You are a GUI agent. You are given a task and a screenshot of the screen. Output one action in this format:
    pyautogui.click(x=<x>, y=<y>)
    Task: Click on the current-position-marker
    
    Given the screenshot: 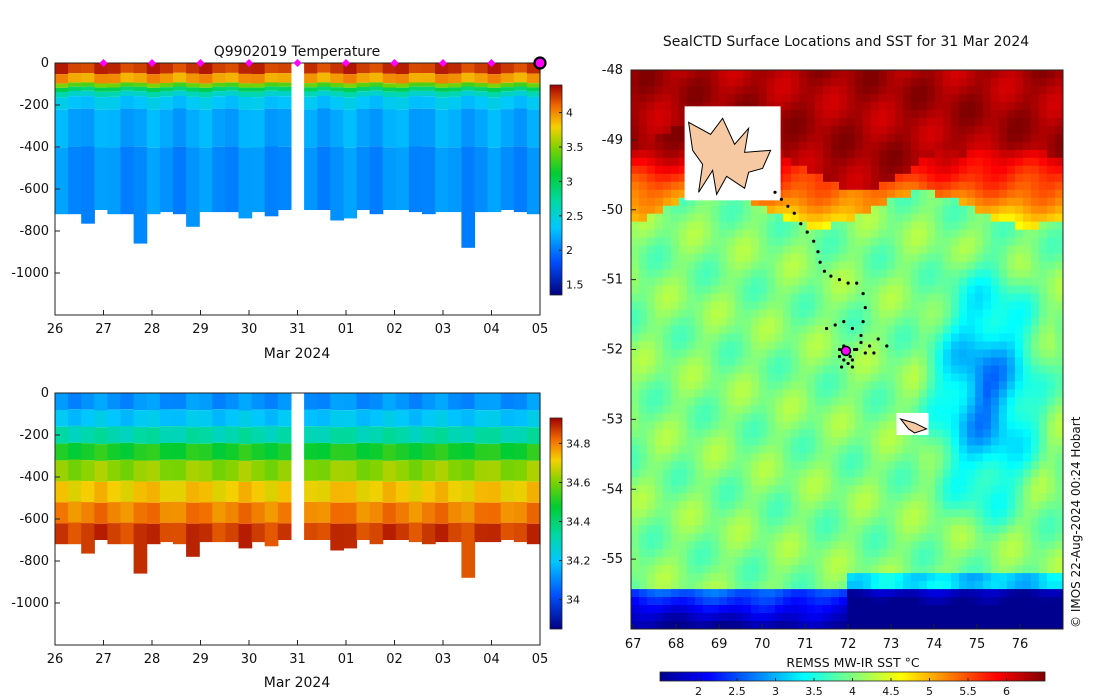 What is the action you would take?
    pyautogui.click(x=846, y=351)
    